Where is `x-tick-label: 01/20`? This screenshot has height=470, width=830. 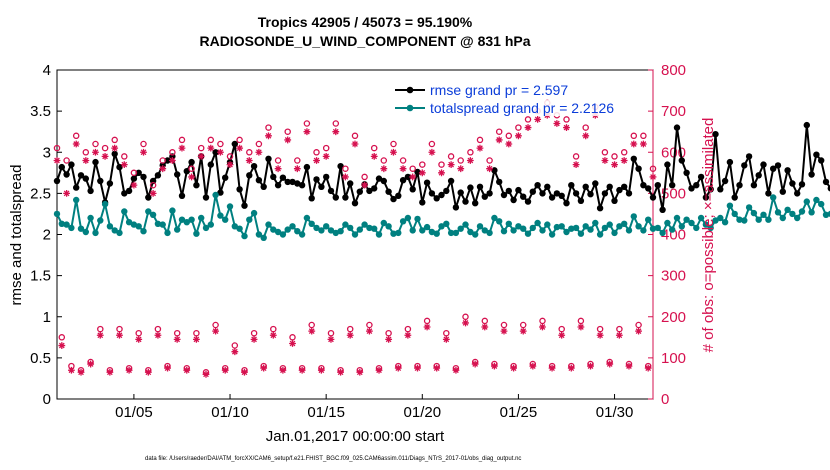 x-tick-label: 01/20 is located at coordinates (423, 412).